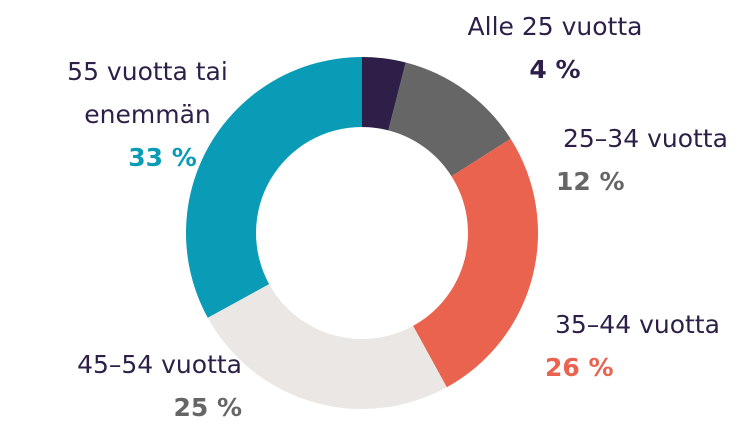 The width and height of the screenshot is (750, 423). I want to click on slice-label: Alle 25 vuotta 4 %, so click(555, 48).